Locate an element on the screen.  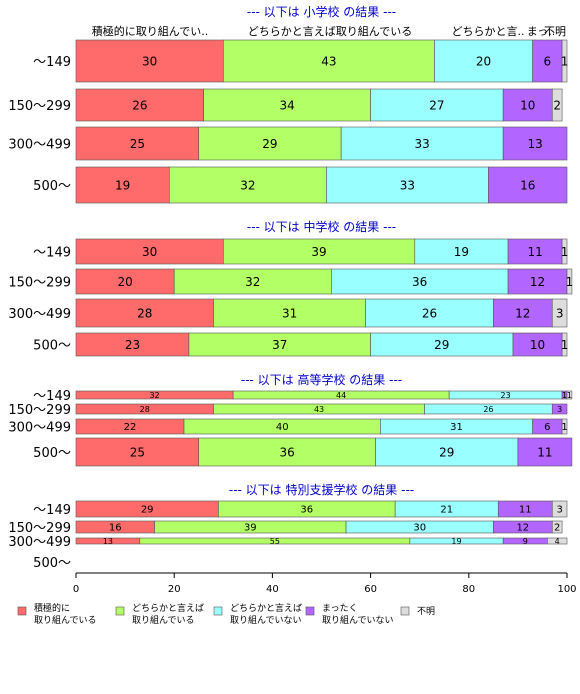
data-label: 28 is located at coordinates (144, 313).